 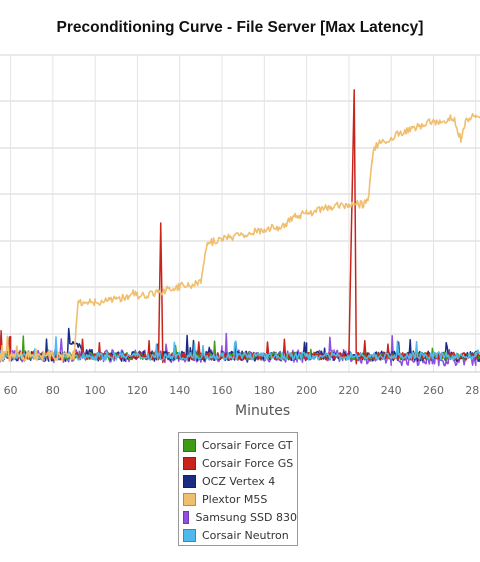 What do you see at coordinates (472, 390) in the screenshot?
I see `x-tick-label: 280` at bounding box center [472, 390].